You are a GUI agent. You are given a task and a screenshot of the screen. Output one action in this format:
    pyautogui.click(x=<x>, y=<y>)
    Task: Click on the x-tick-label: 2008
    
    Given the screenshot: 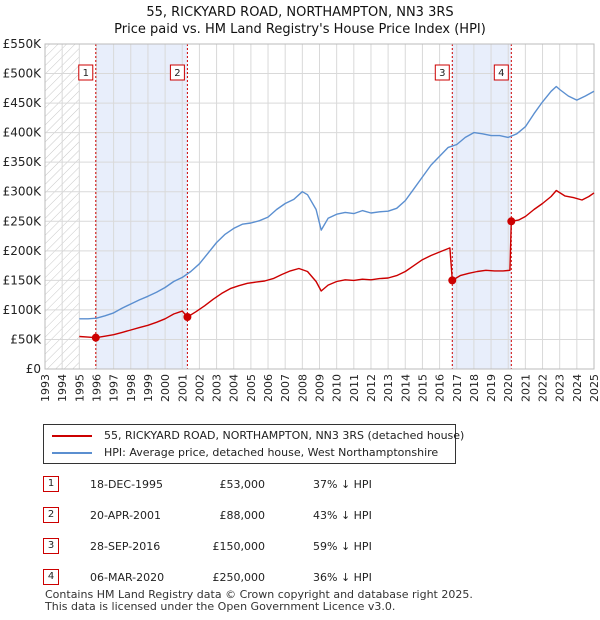 What is the action you would take?
    pyautogui.click(x=302, y=388)
    